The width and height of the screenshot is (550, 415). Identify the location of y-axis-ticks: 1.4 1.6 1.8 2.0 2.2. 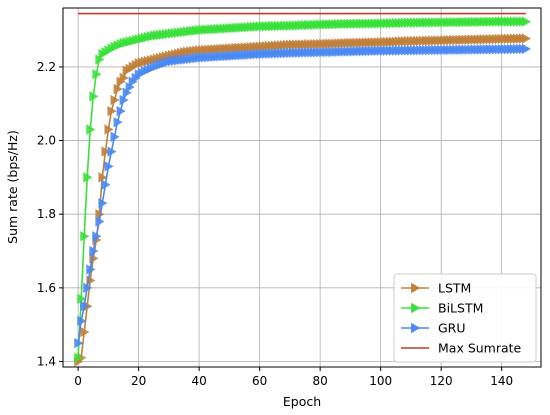
(50, 214).